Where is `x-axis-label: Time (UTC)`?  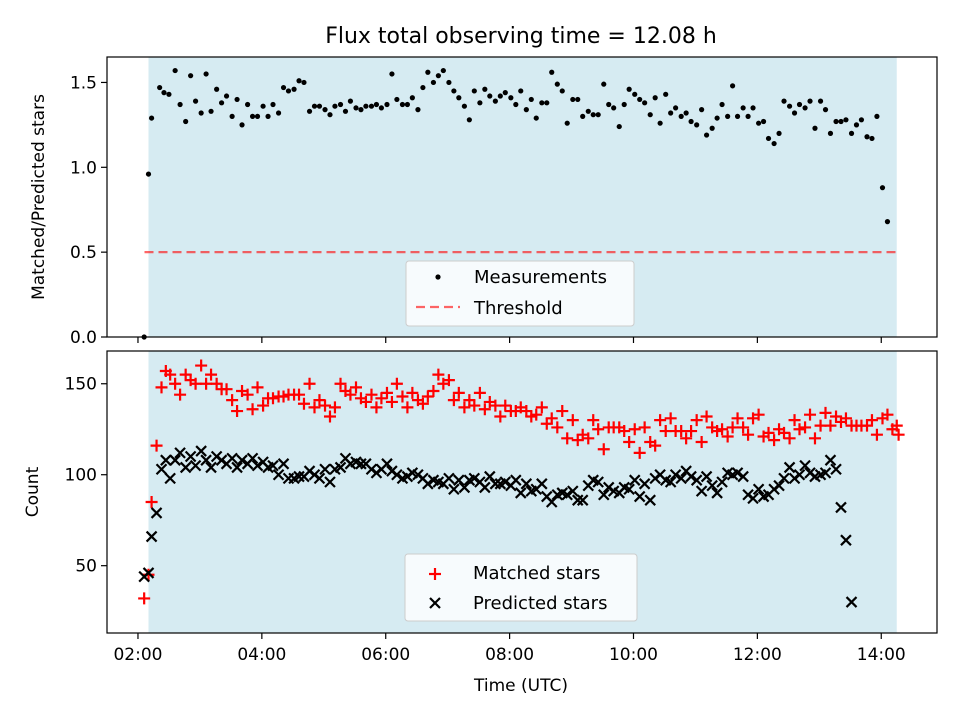 x-axis-label: Time (UTC) is located at coordinates (520, 686).